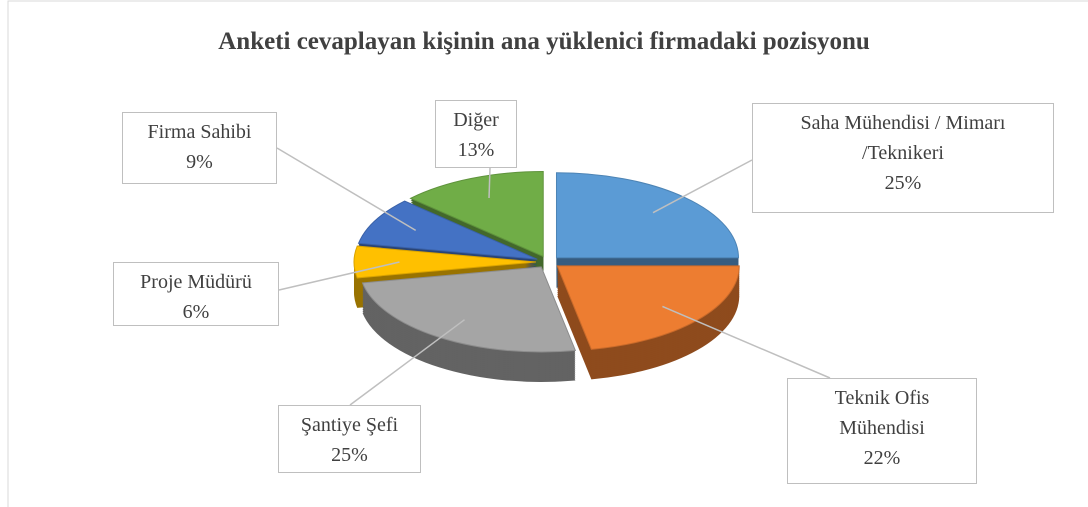  What do you see at coordinates (196, 312) in the screenshot?
I see `label-value: 6%` at bounding box center [196, 312].